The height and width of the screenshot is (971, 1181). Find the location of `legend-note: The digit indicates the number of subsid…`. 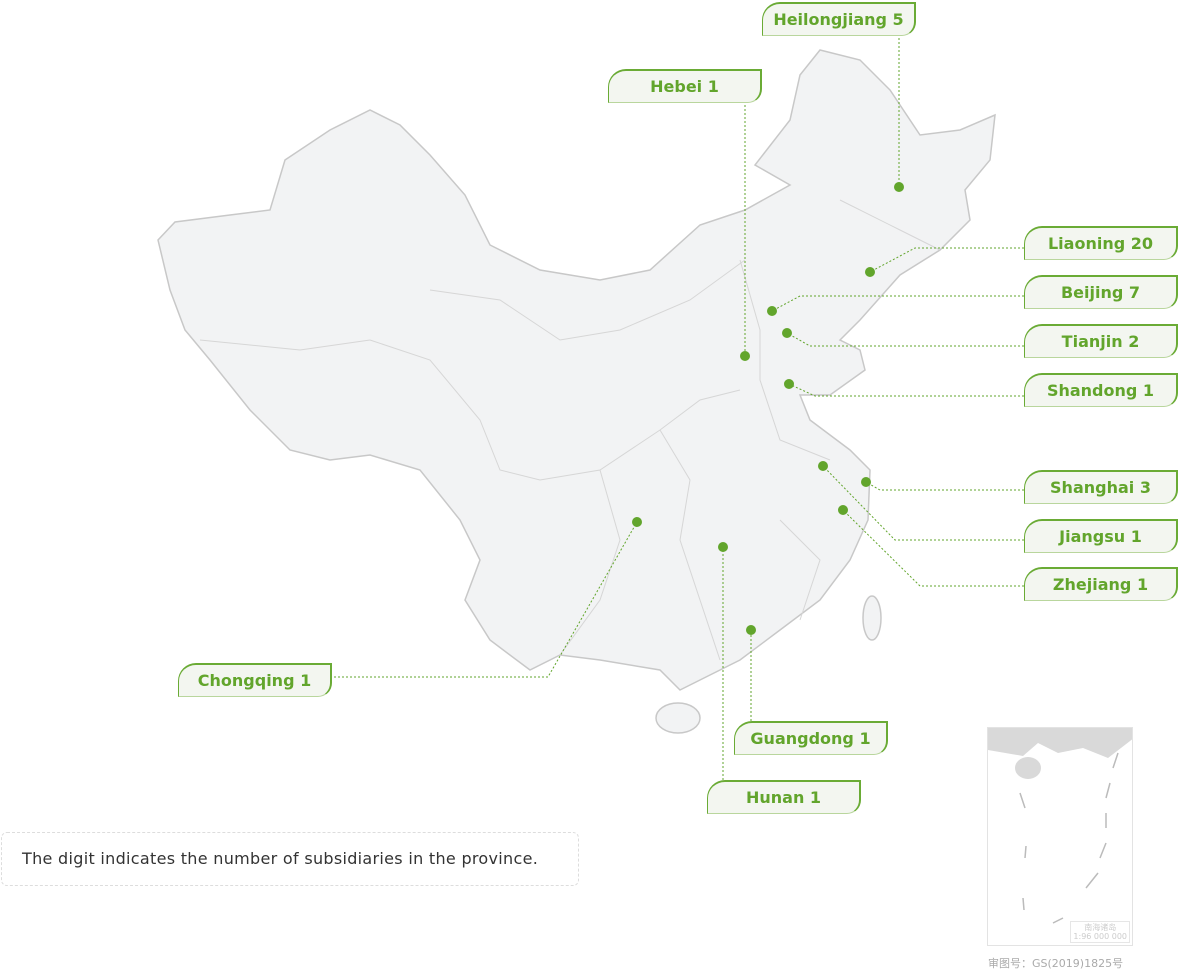

legend-note: The digit indicates the number of subsid… is located at coordinates (290, 859).